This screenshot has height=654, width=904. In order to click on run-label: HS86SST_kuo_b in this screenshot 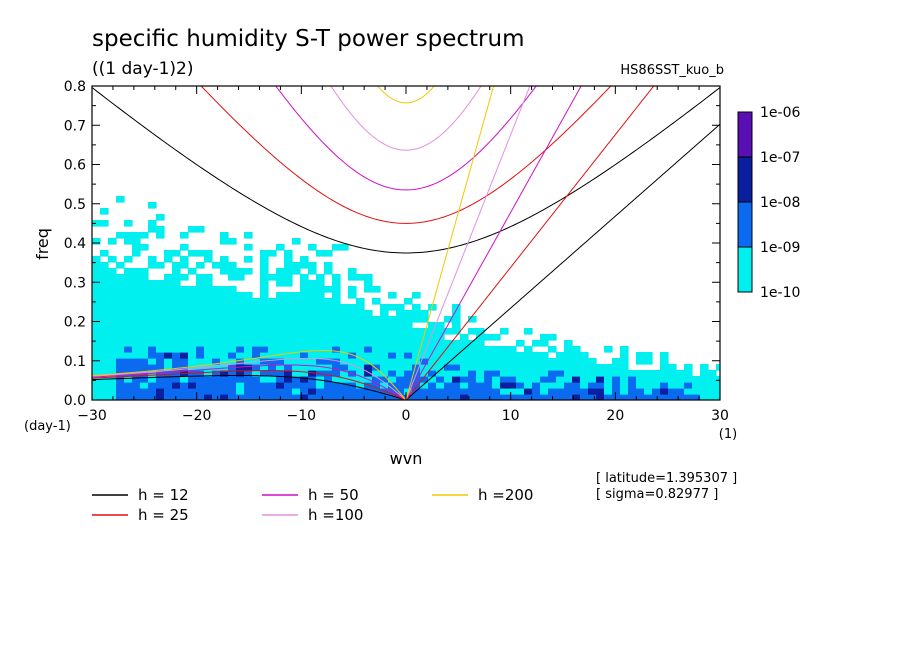, I will do `click(672, 70)`.